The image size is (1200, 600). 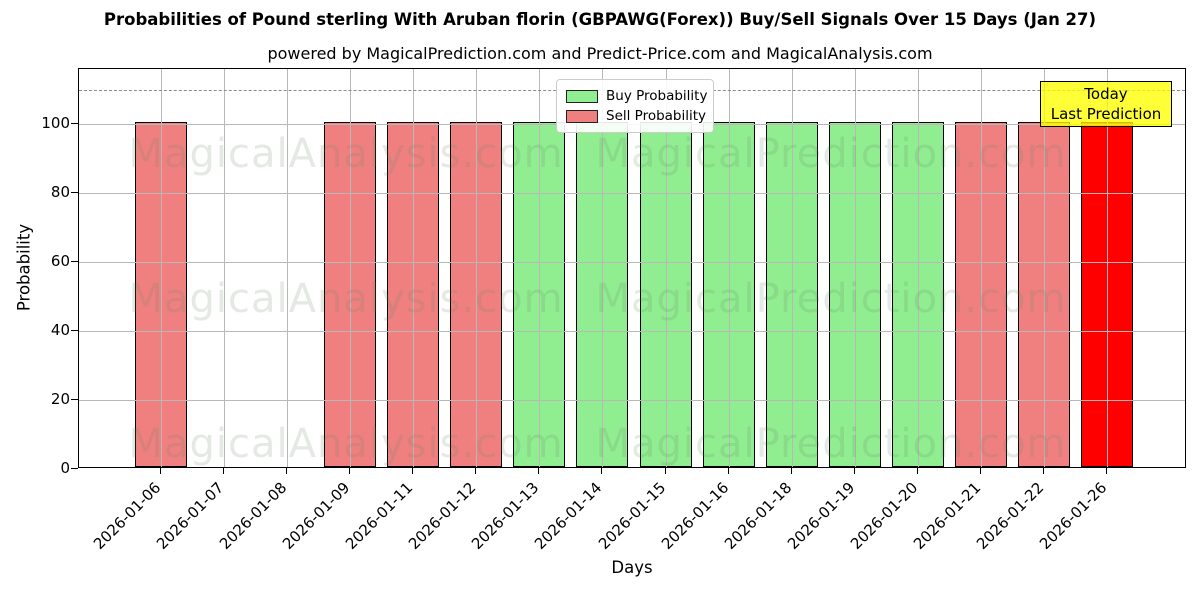 What do you see at coordinates (657, 96) in the screenshot?
I see `legend-label-buy: Buy Probability` at bounding box center [657, 96].